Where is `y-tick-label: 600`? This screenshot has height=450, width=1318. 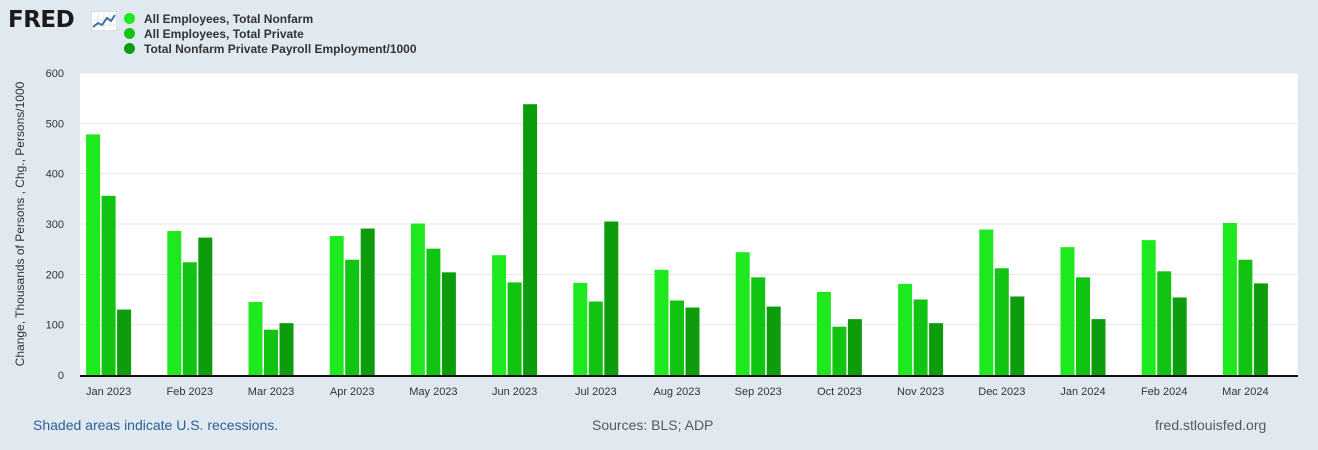 y-tick-label: 600 is located at coordinates (55, 74).